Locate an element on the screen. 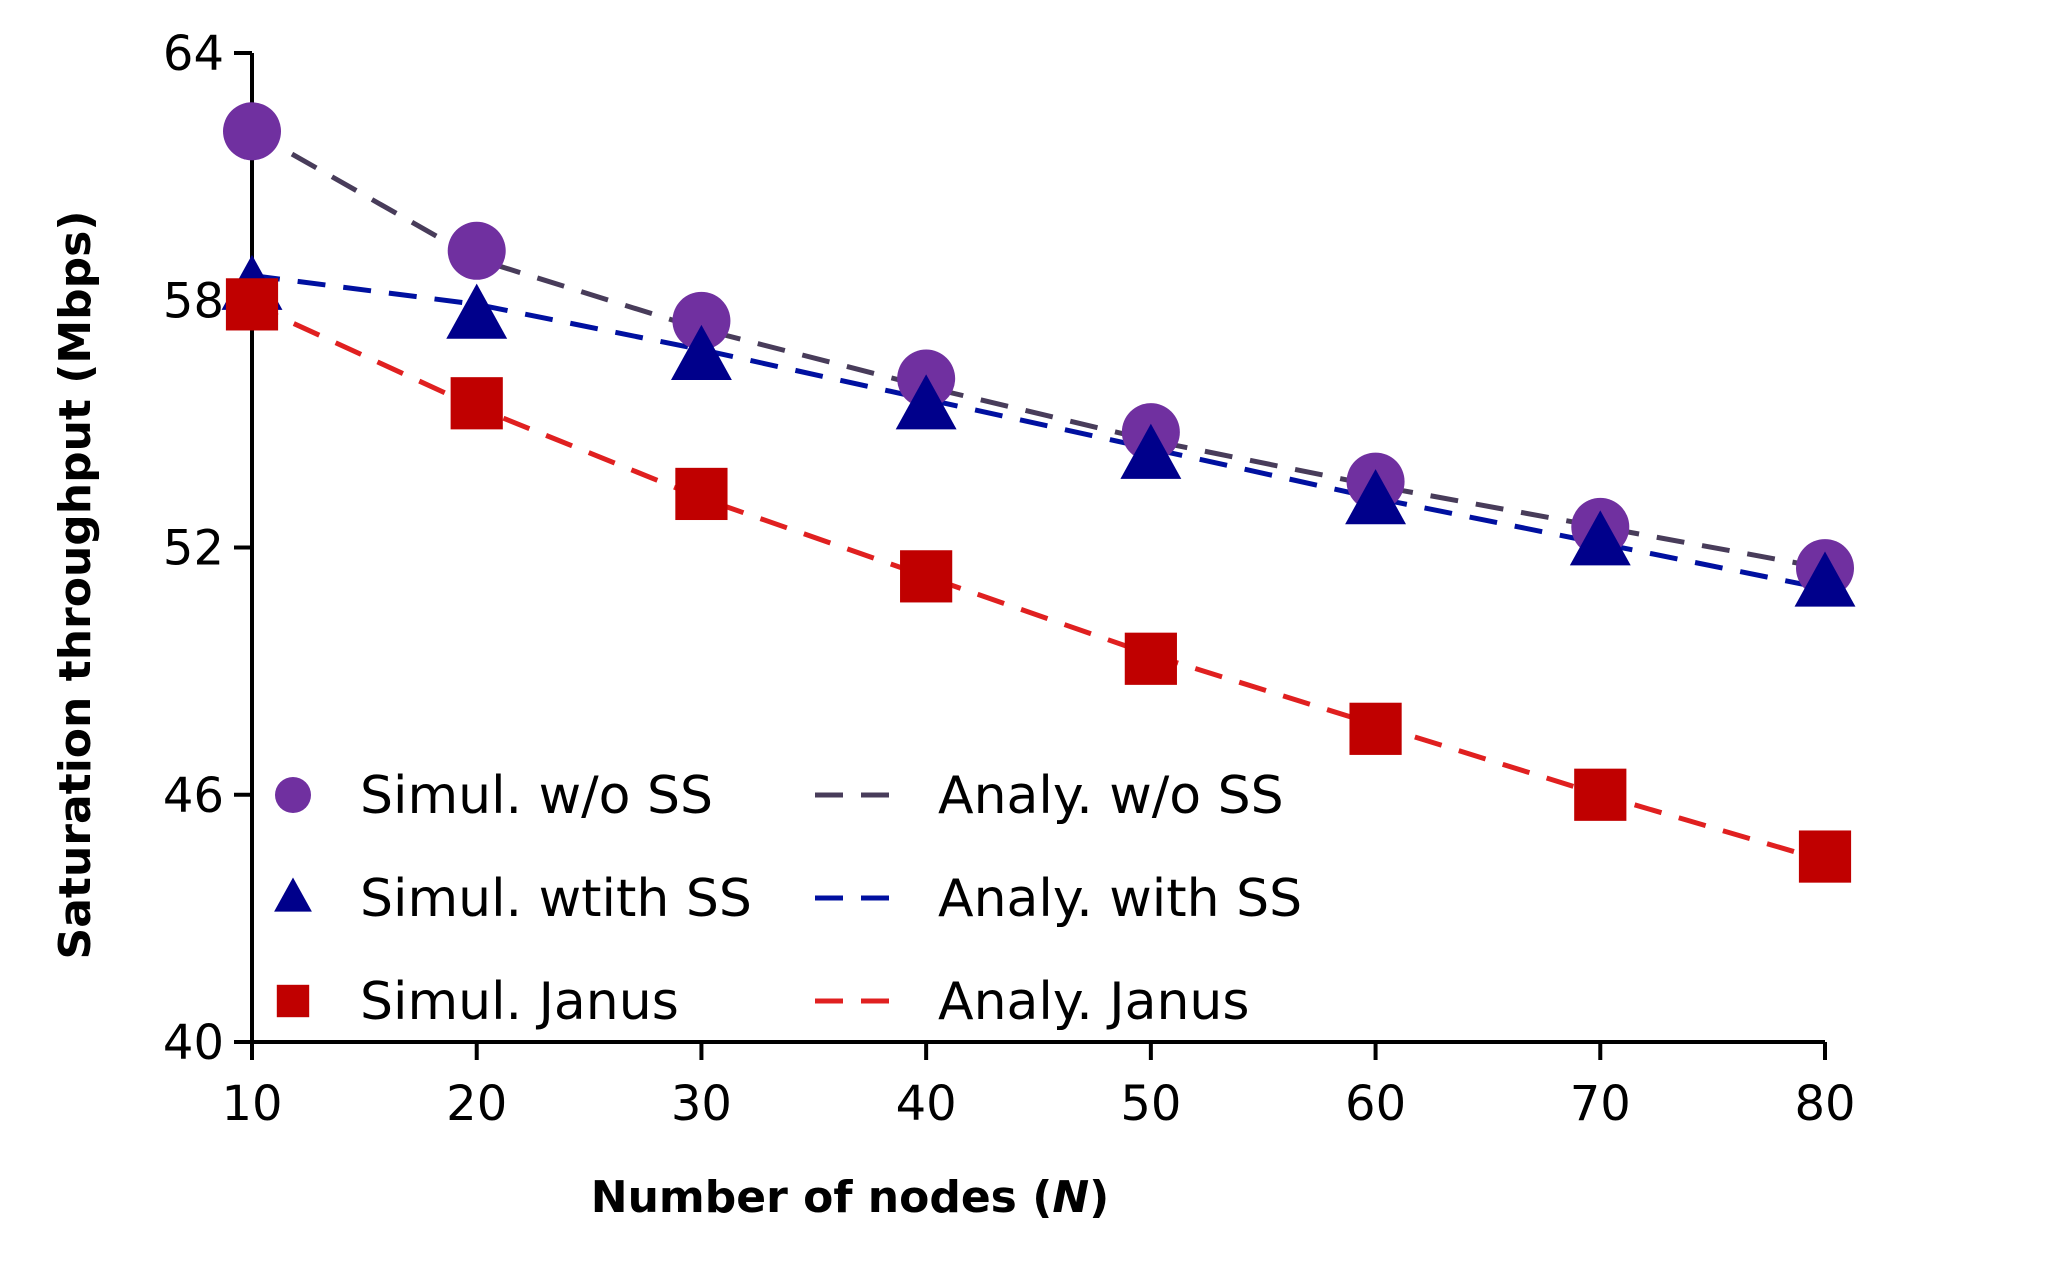 Image resolution: width=2069 pixels, height=1272 pixels. x-tick-label: 60 is located at coordinates (1375, 1104).